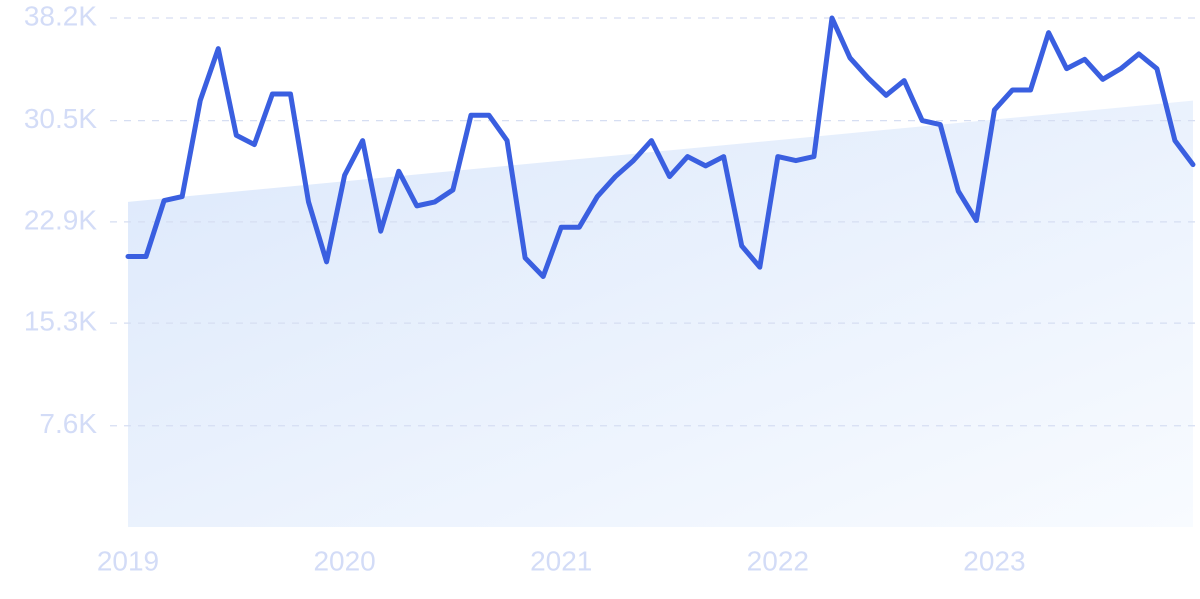 The image size is (1200, 599). I want to click on x-tick-label: 2019, so click(128, 560).